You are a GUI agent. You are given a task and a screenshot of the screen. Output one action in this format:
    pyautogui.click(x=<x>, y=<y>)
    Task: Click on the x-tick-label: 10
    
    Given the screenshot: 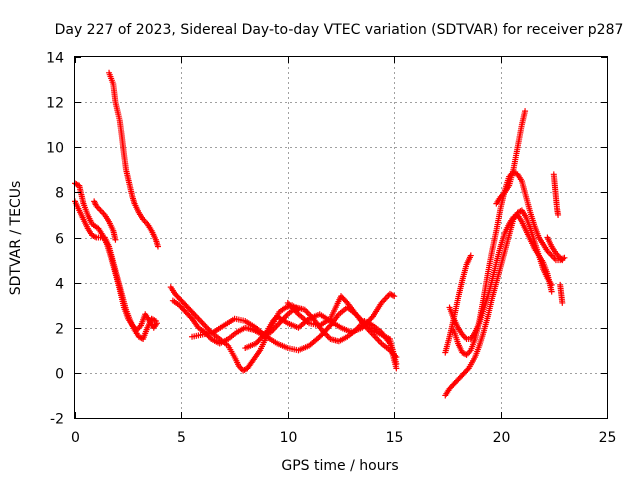 What is the action you would take?
    pyautogui.click(x=289, y=438)
    